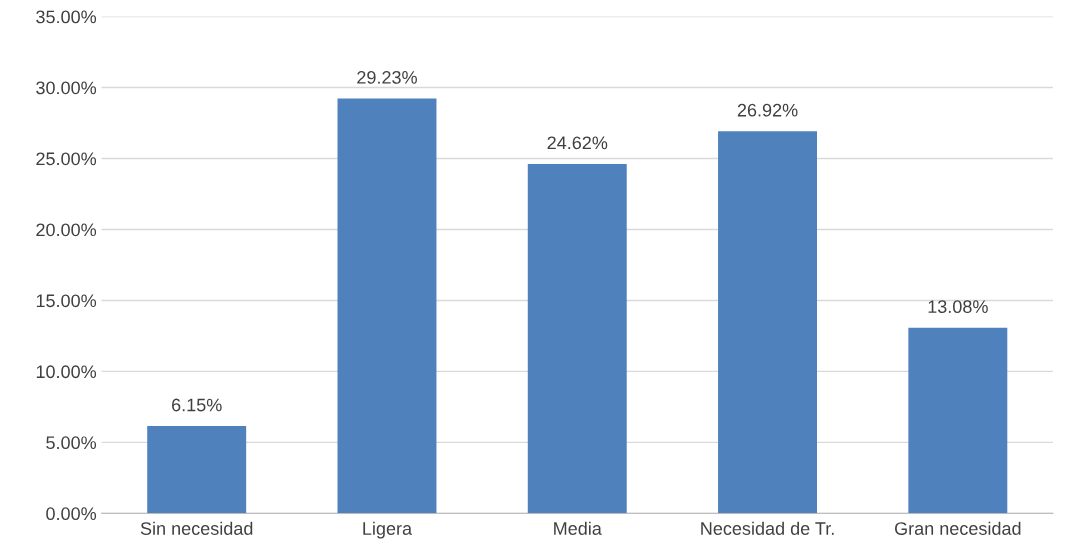  Describe the element at coordinates (767, 528) in the screenshot. I see `x-tick-label: Necesidad de Tr.` at that location.